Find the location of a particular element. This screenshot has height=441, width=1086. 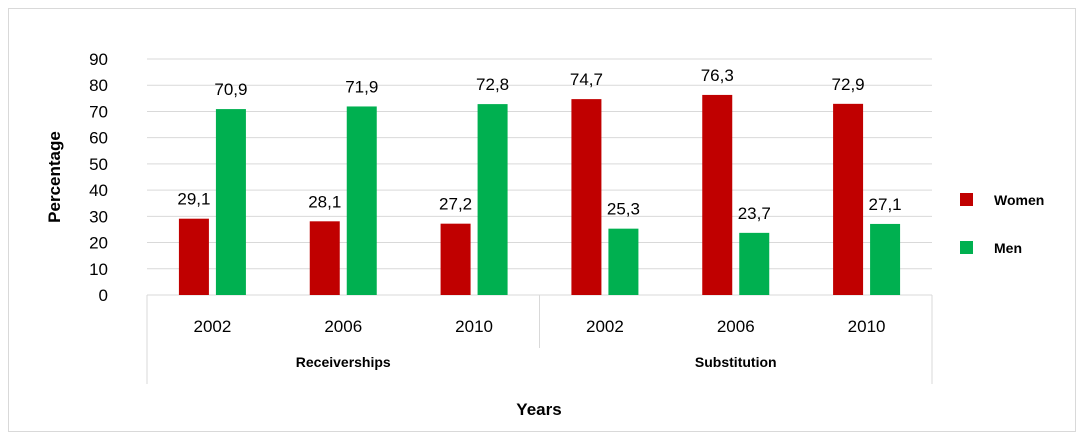

y-tick-label: 50 is located at coordinates (98, 164).